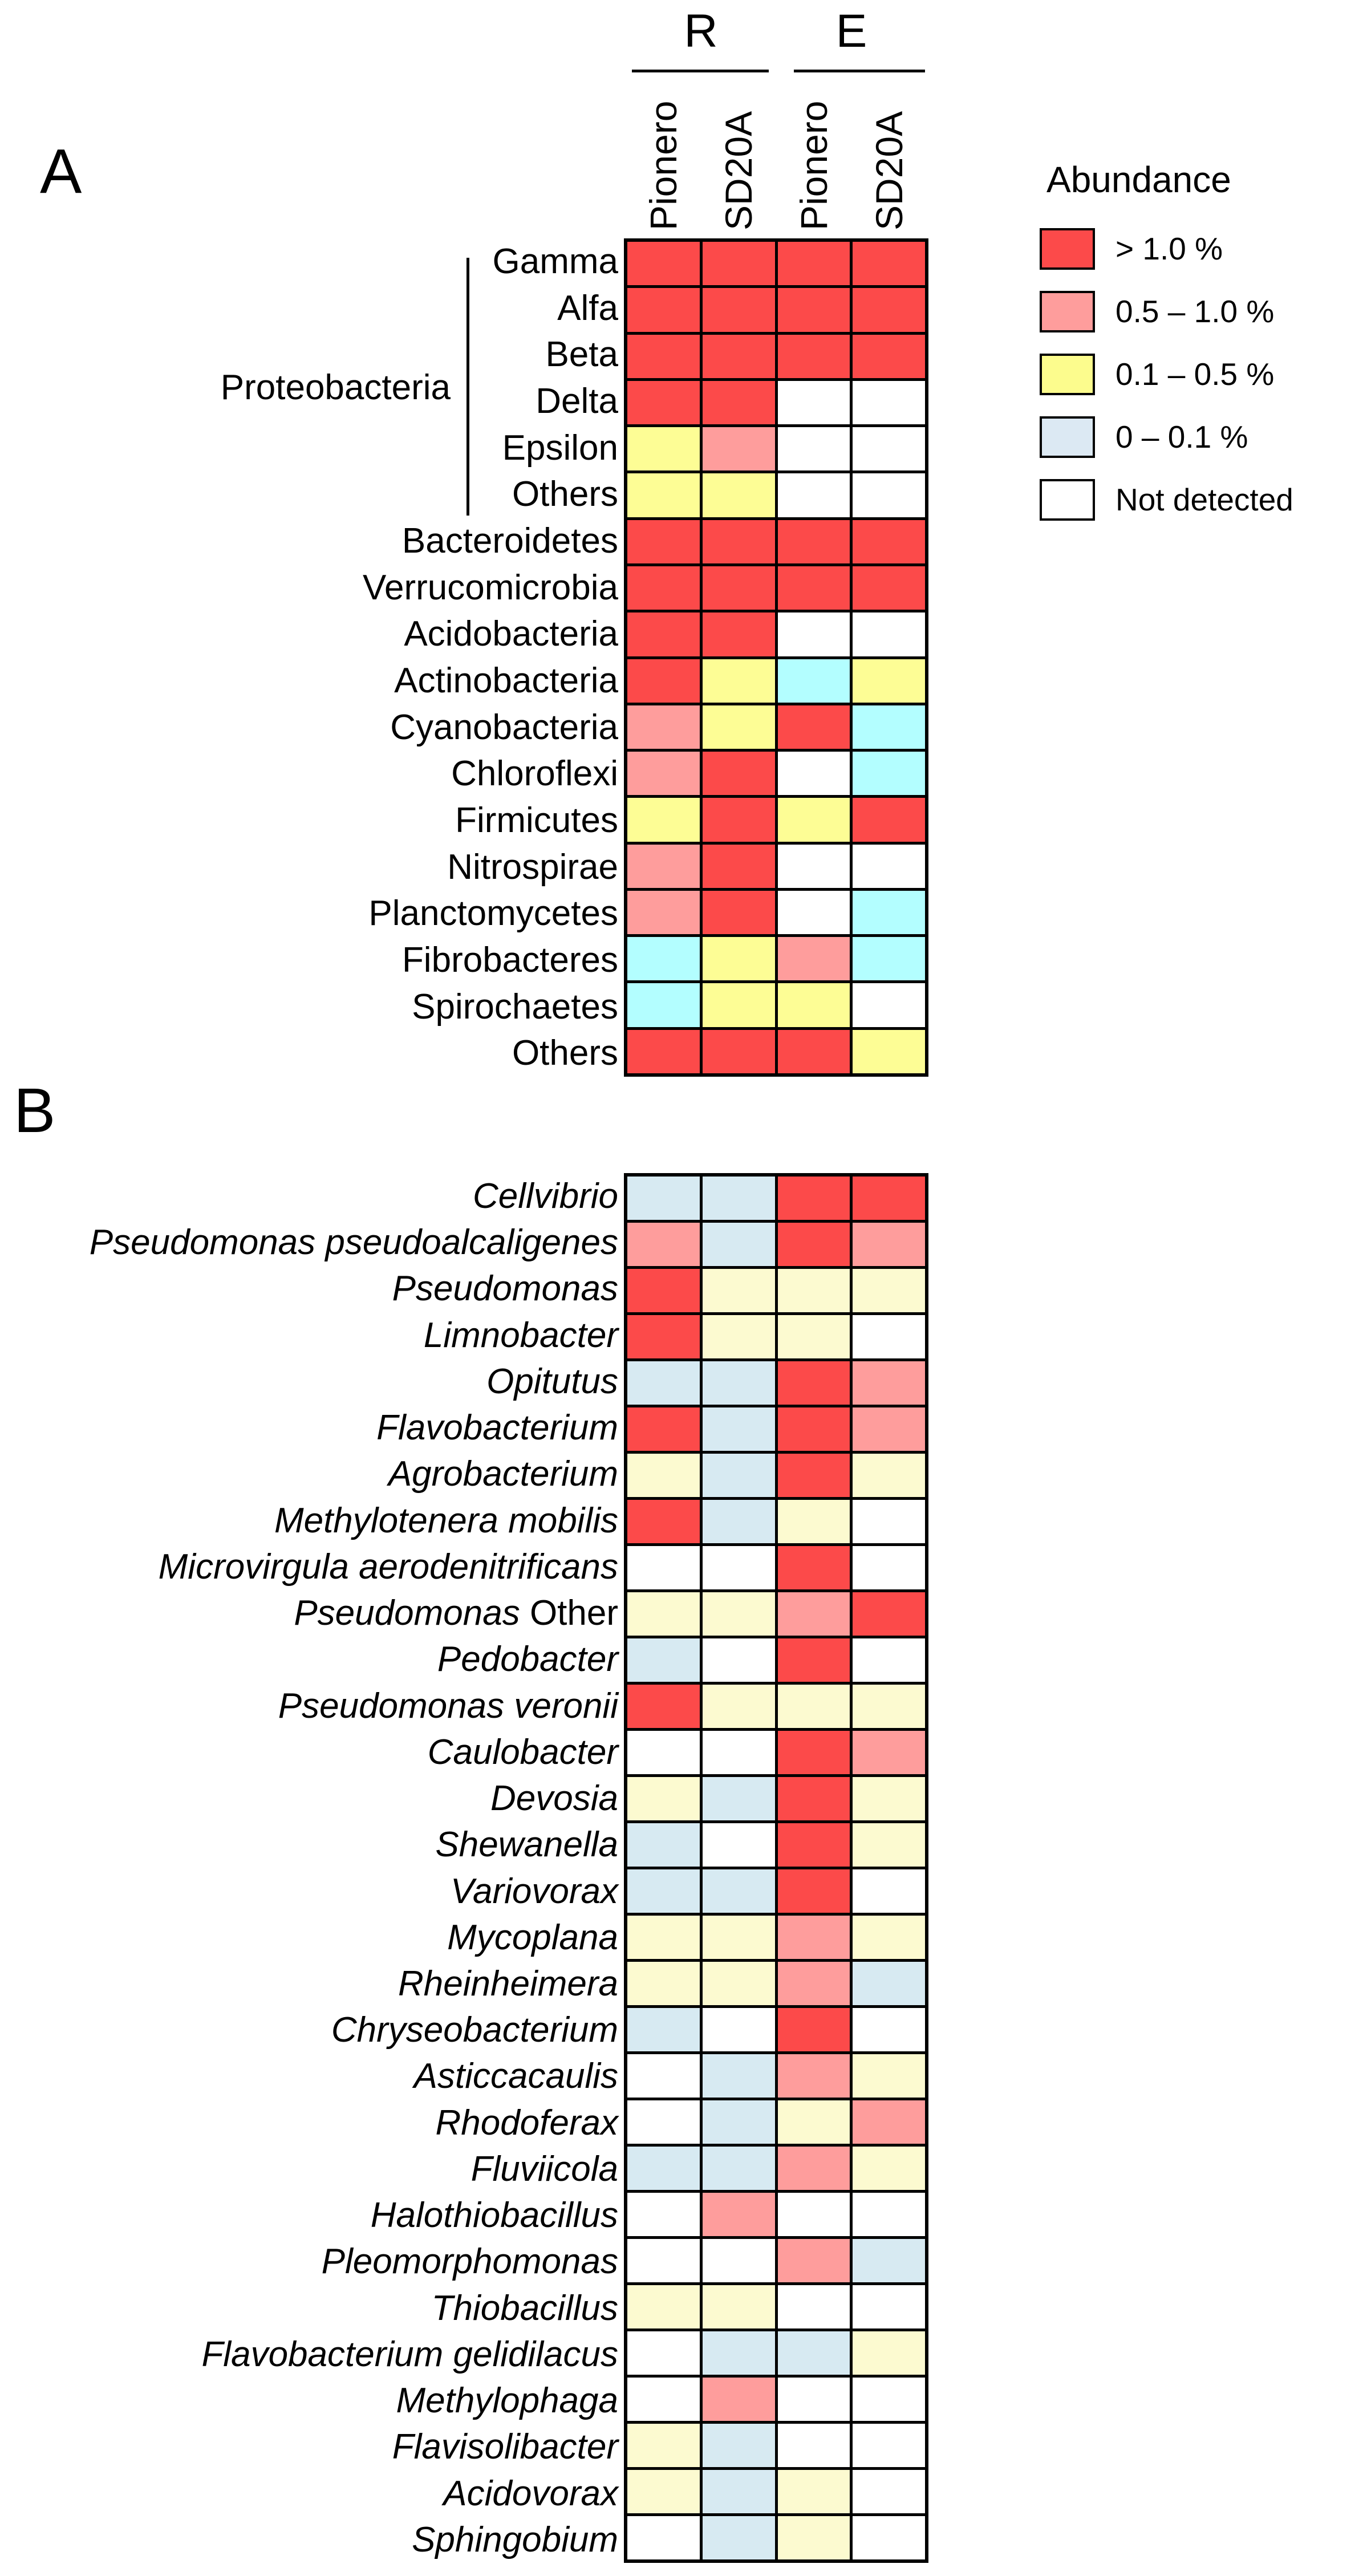 This screenshot has height=2576, width=1363. What do you see at coordinates (520, 1335) in the screenshot?
I see `row-label: Limnobacter` at bounding box center [520, 1335].